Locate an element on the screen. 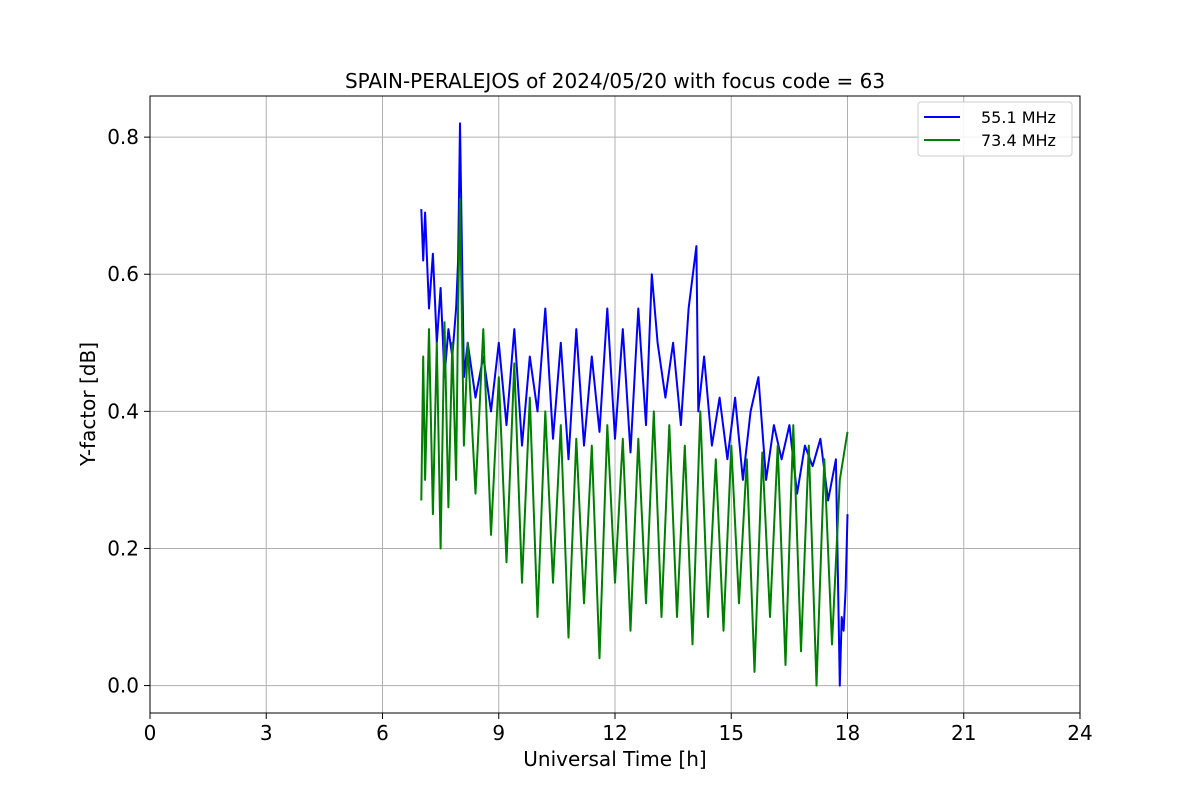 Image resolution: width=1200 pixels, height=800 pixels. x-tick-label: 18 is located at coordinates (847, 733).